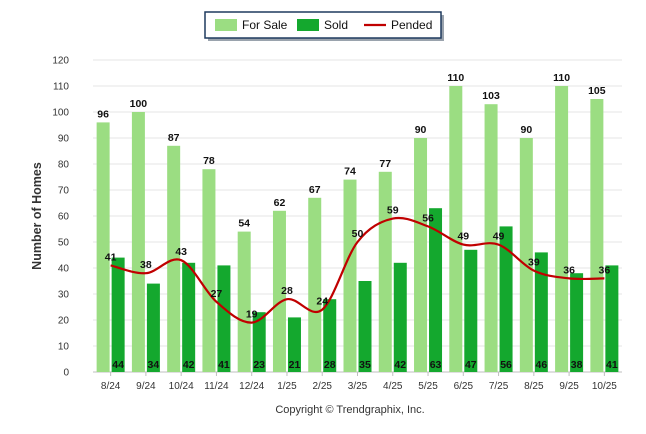  Describe the element at coordinates (349, 410) in the screenshot. I see `copyright-text: Copyright © Trendgraphix, Inc.` at that location.